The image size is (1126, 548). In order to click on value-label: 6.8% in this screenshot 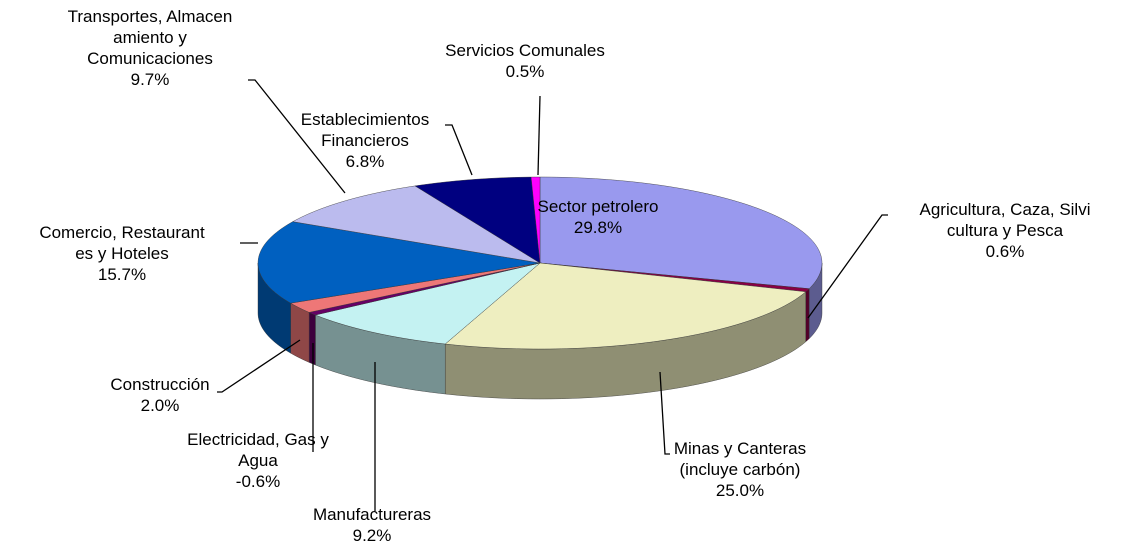, I will do `click(365, 161)`.